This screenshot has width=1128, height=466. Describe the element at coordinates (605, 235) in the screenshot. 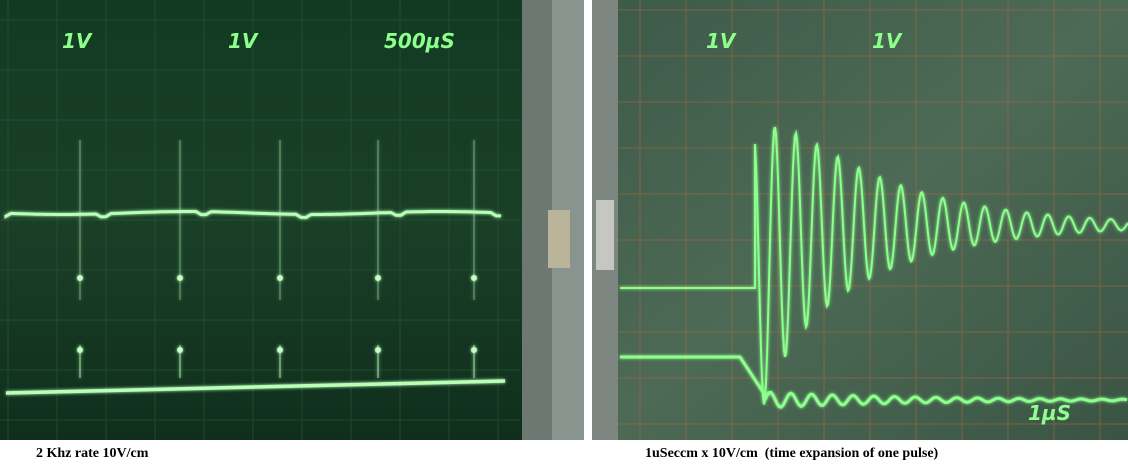

I see `knob` at that location.